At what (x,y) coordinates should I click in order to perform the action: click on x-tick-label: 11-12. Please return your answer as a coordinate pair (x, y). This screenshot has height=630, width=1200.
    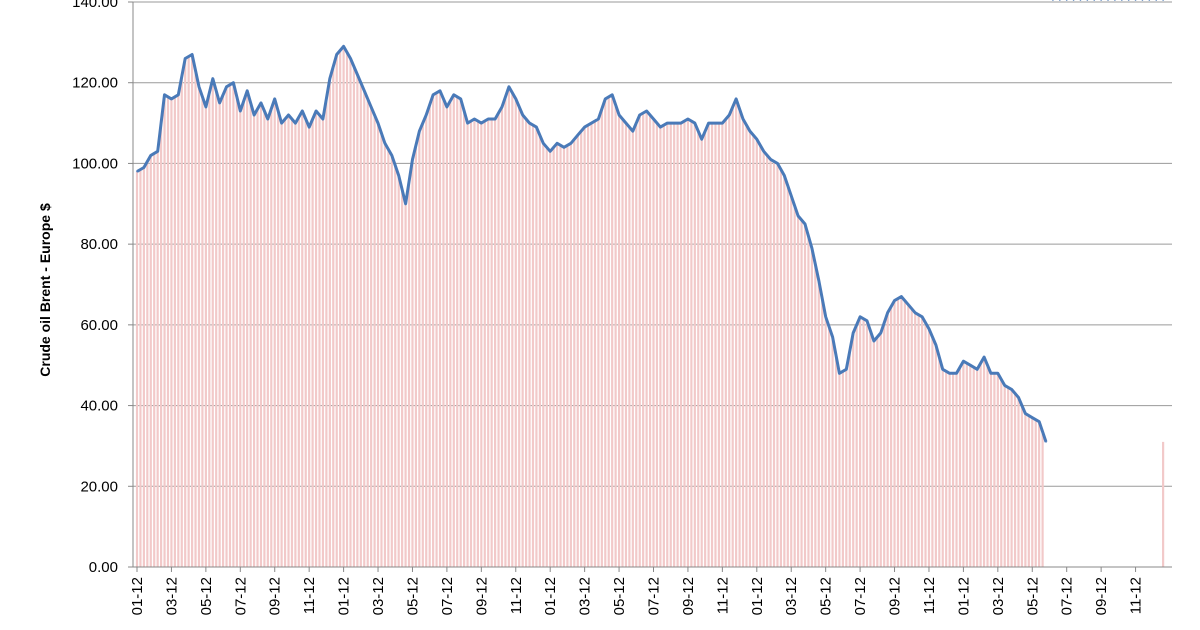
    Looking at the image, I should click on (1136, 595).